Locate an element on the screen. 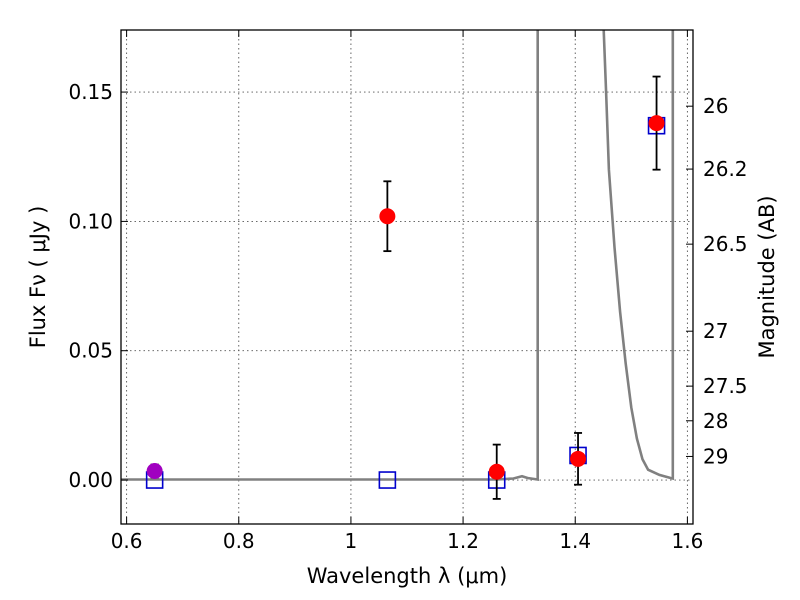 This screenshot has height=600, width=800. y-tick-label: 0.05 is located at coordinates (90, 351).